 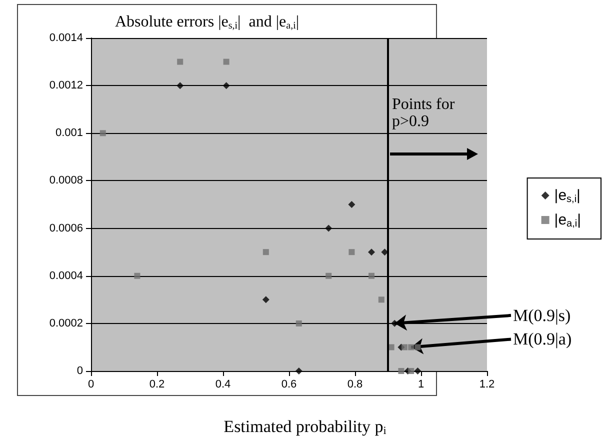 What do you see at coordinates (542, 339) in the screenshot?
I see `annotation: M(0.9|a)` at bounding box center [542, 339].